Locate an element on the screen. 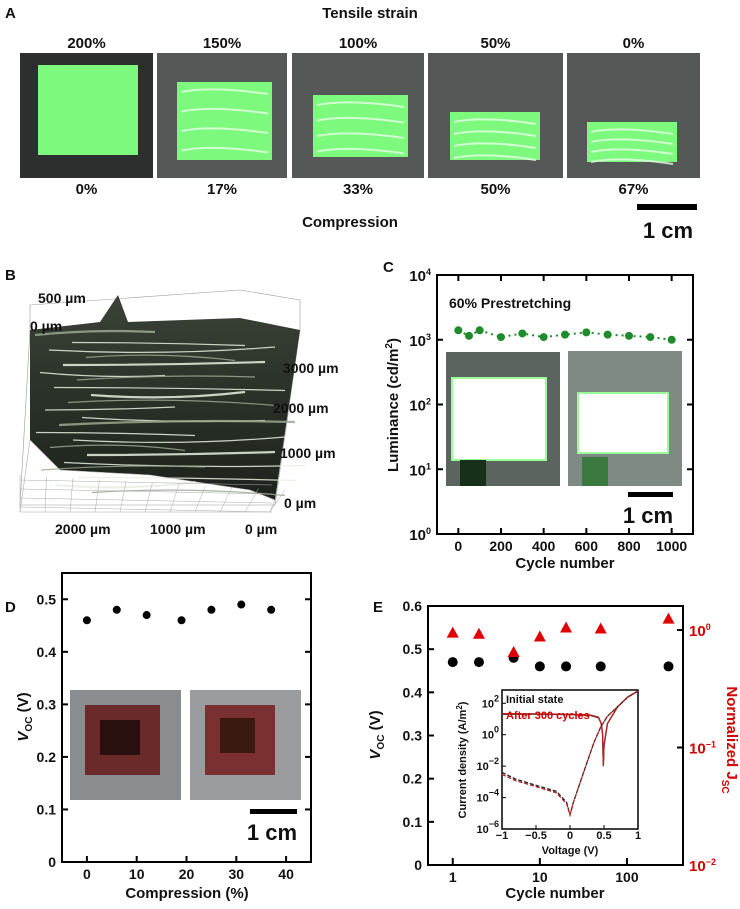  strain-label: 0% is located at coordinates (634, 43).